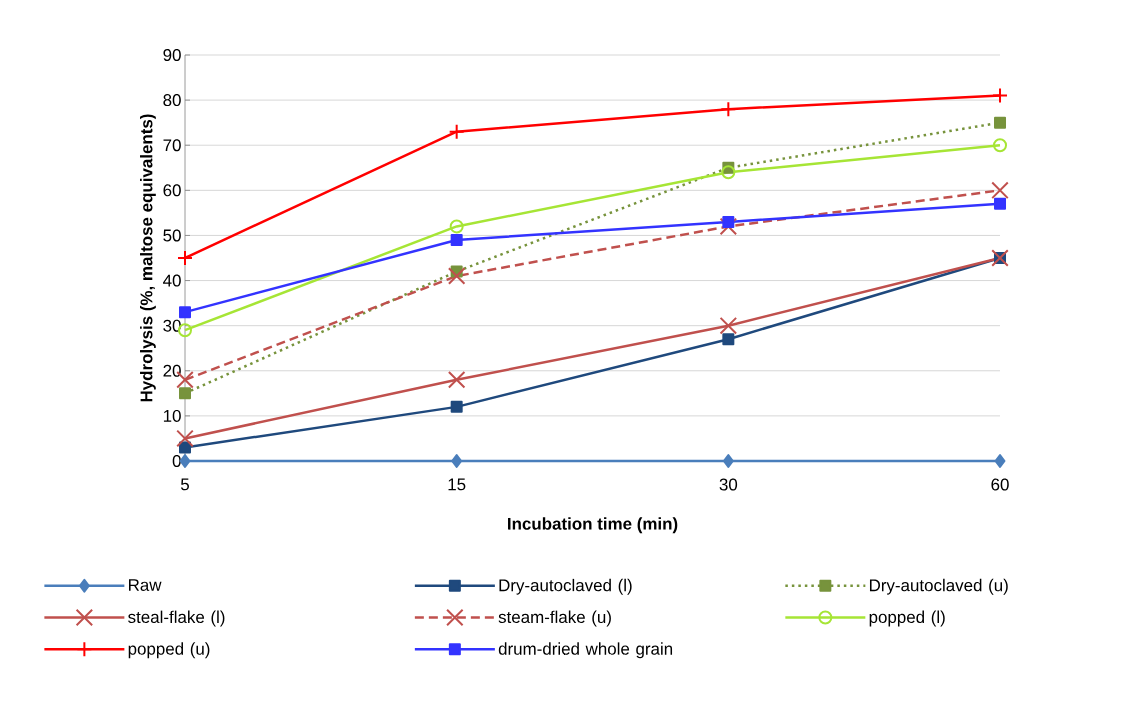 This screenshot has height=713, width=1130. What do you see at coordinates (176, 618) in the screenshot?
I see `legend-label: steal-flake (l)` at bounding box center [176, 618].